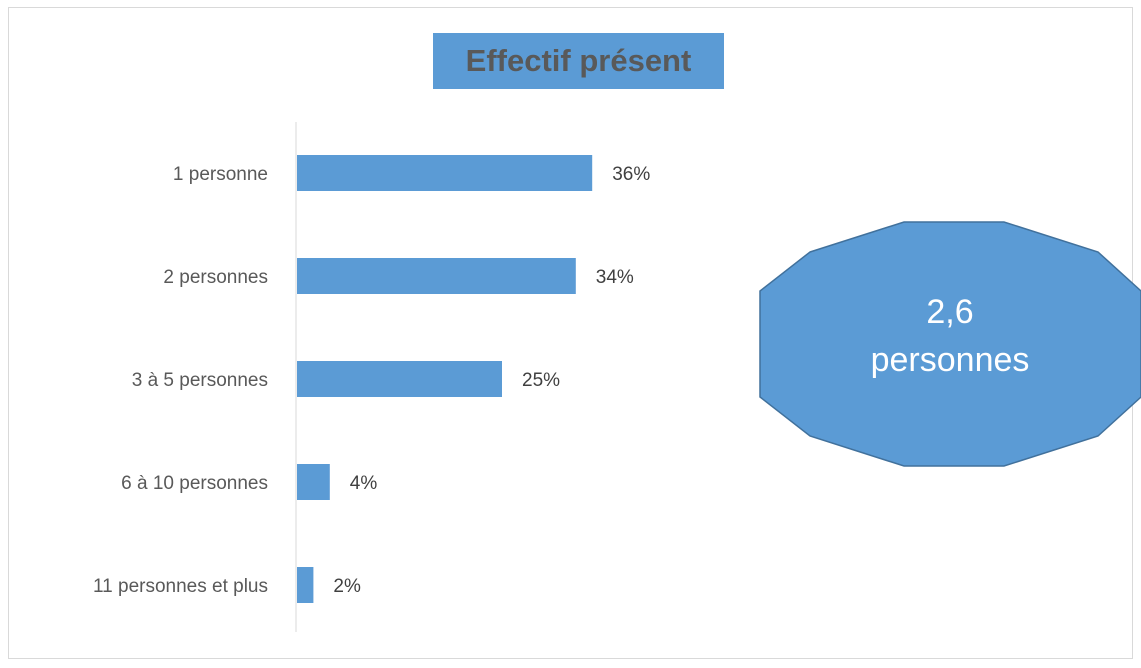  I want to click on chart-title-box: Effectif présent, so click(578, 61).